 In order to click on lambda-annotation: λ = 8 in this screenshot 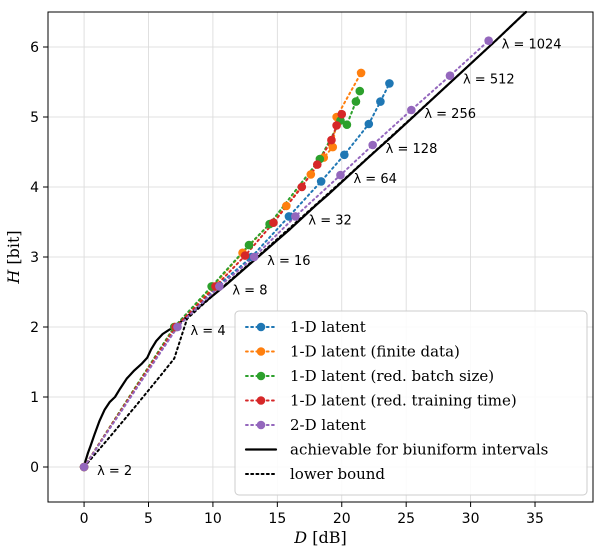, I will do `click(249, 290)`.